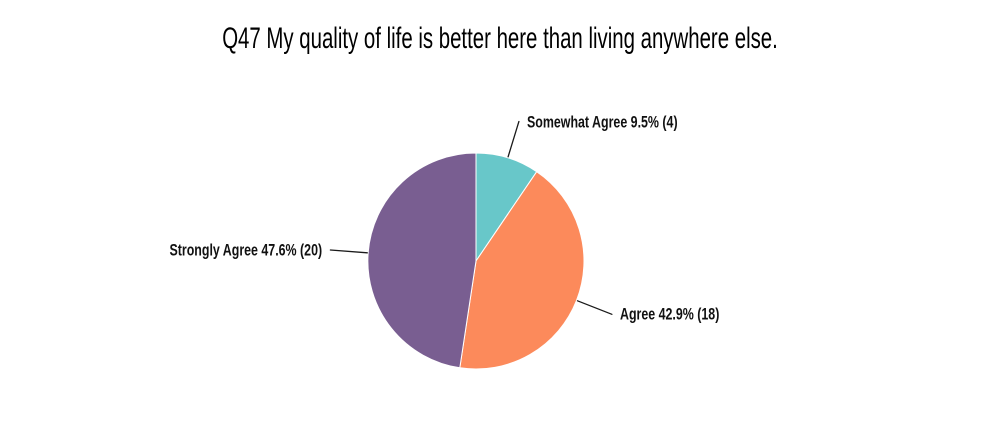 The image size is (1000, 430). What do you see at coordinates (602, 121) in the screenshot?
I see `pie-label-somewhat-agree: Somewhat Agree 9.5% (4)` at bounding box center [602, 121].